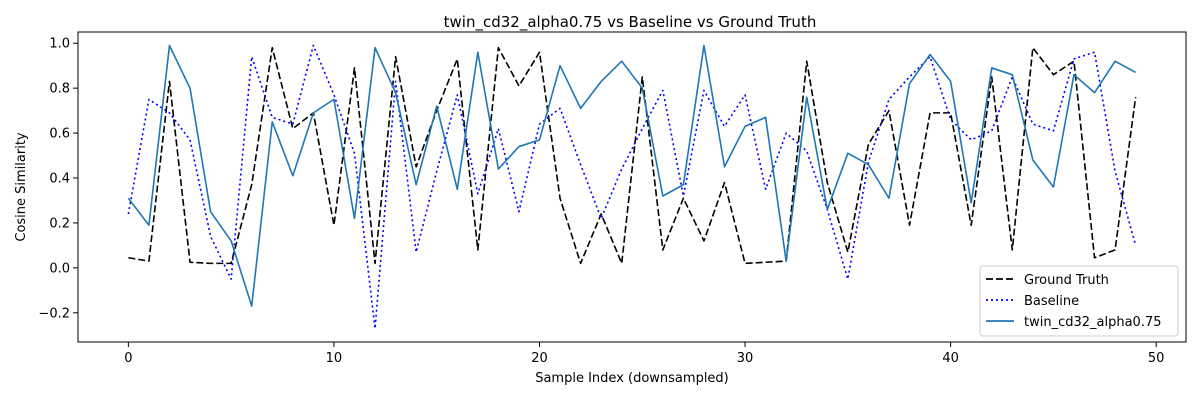 This screenshot has height=400, width=1200. I want to click on y-axis: −0.2 0.0 0.2 0.4 0.6 0.8 1.0, so click(58, 179).